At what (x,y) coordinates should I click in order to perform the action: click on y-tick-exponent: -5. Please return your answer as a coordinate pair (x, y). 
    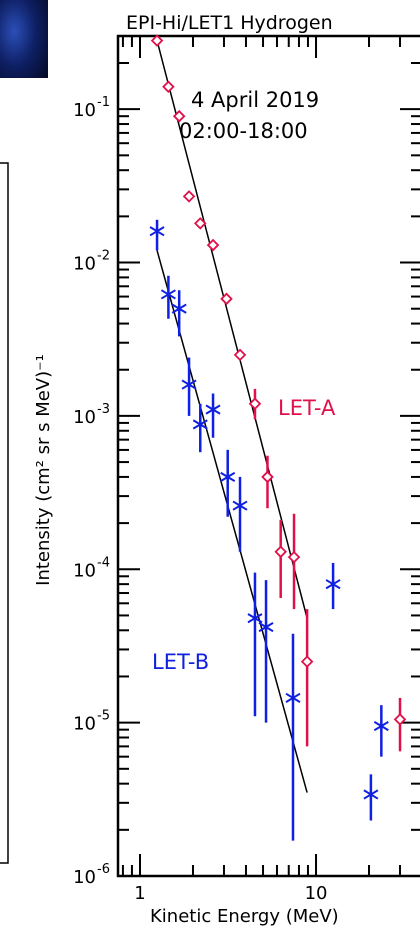
    Looking at the image, I should click on (103, 716).